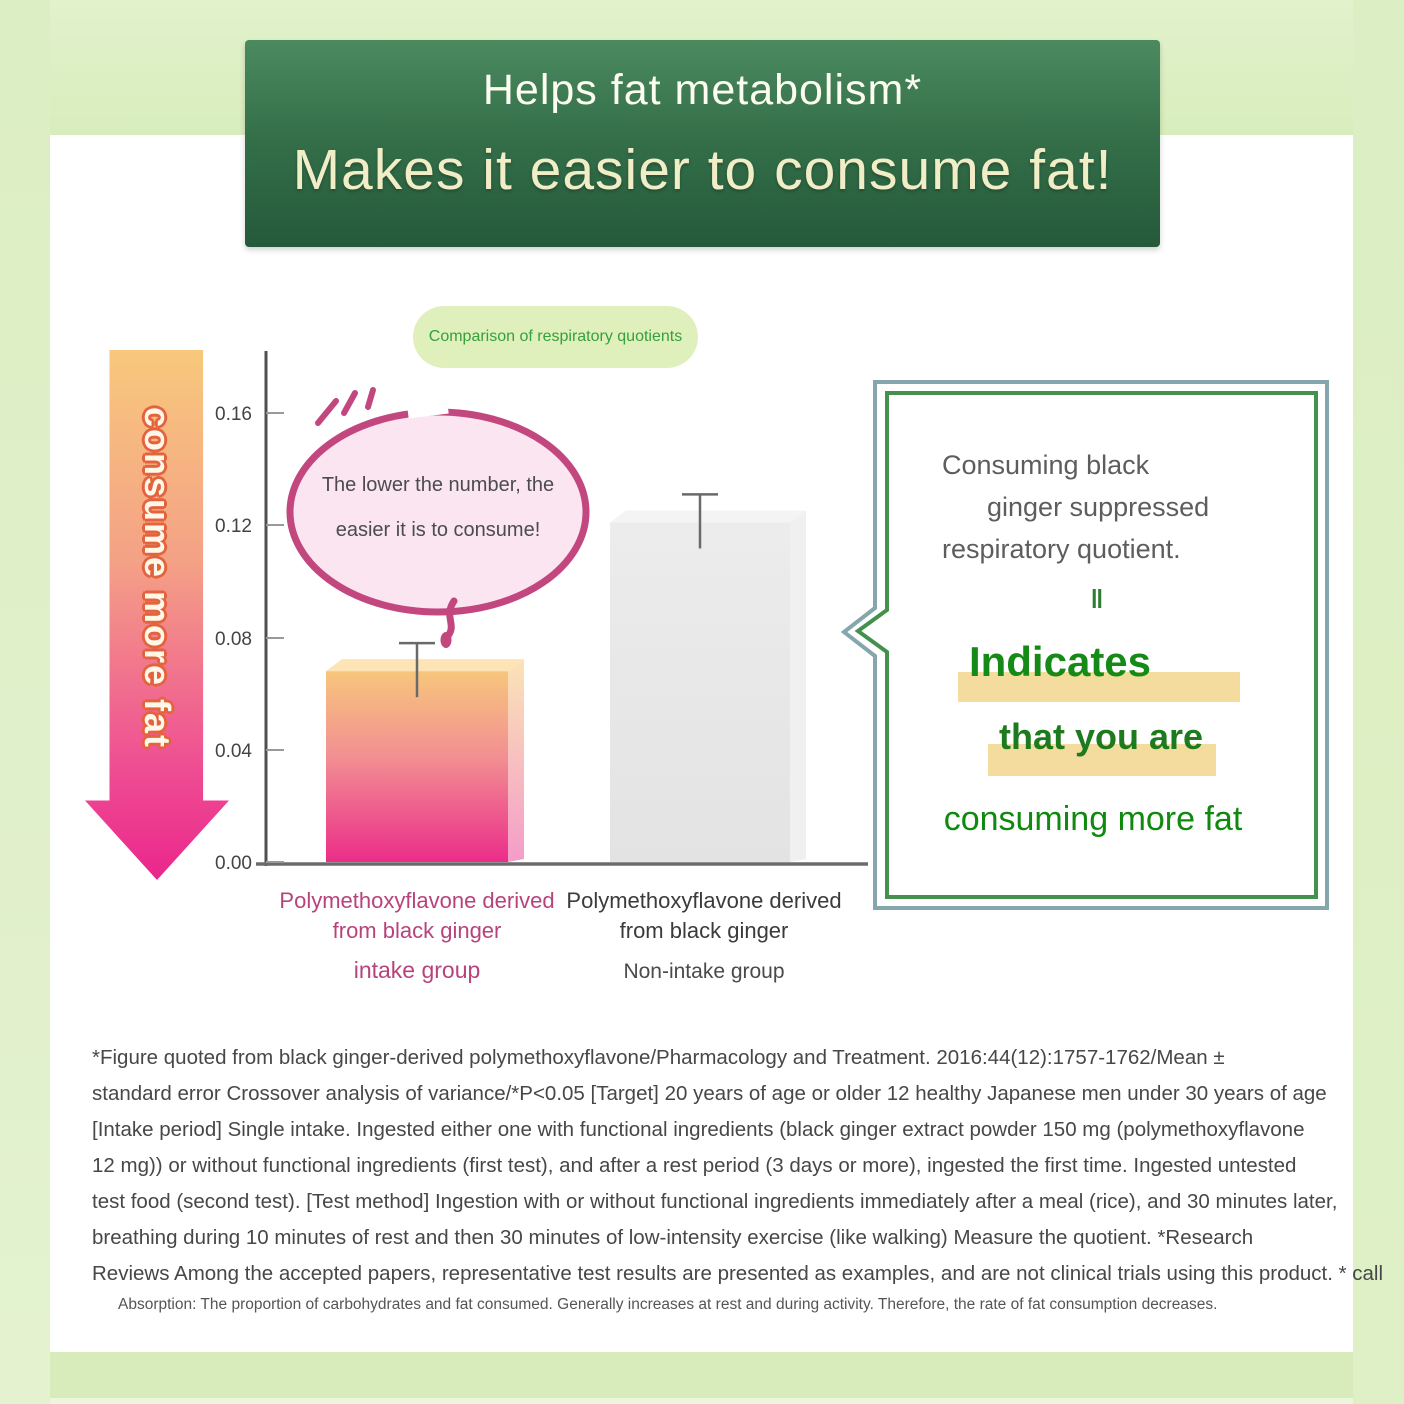 Image resolution: width=1404 pixels, height=1404 pixels. What do you see at coordinates (1378, 702) in the screenshot?
I see `frame-band-right` at bounding box center [1378, 702].